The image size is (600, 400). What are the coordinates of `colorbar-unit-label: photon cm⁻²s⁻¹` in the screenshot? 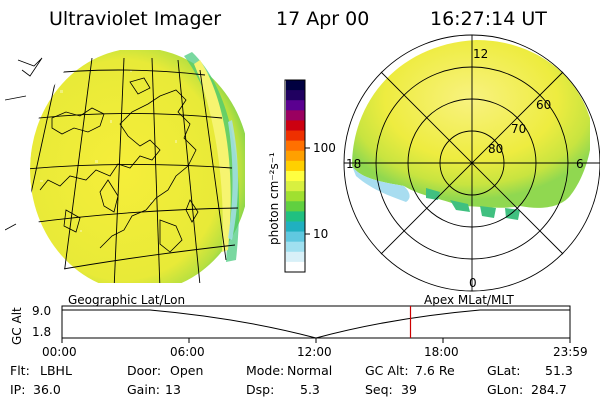 It's located at (274, 198).